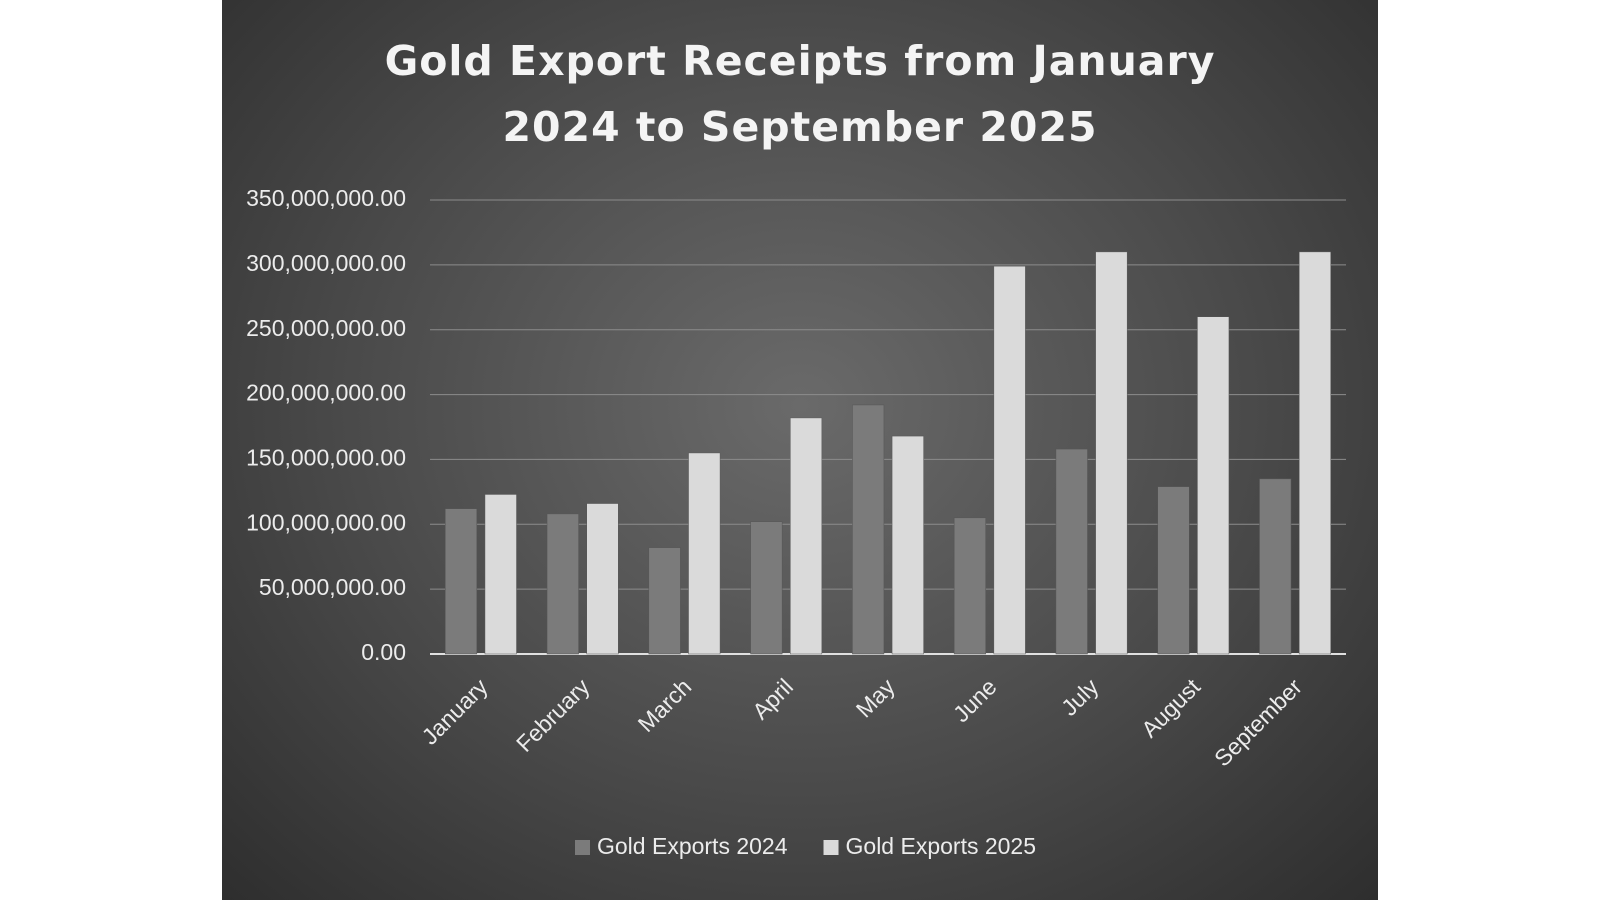 Image resolution: width=1600 pixels, height=900 pixels. Describe the element at coordinates (454, 711) in the screenshot. I see `x-tick-label: January` at that location.